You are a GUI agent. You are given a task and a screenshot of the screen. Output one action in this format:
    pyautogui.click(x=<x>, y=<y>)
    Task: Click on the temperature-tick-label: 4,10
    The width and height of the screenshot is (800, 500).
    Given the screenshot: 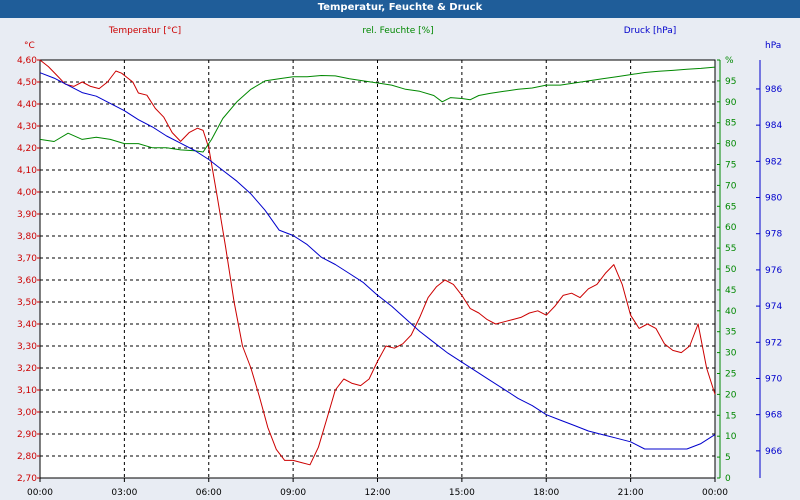 What is the action you would take?
    pyautogui.click(x=27, y=171)
    